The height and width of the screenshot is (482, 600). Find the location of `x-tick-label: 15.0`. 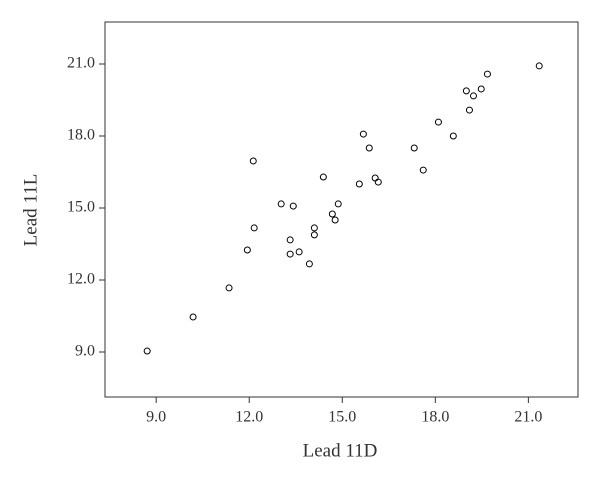

x-tick-label: 15.0 is located at coordinates (342, 417).